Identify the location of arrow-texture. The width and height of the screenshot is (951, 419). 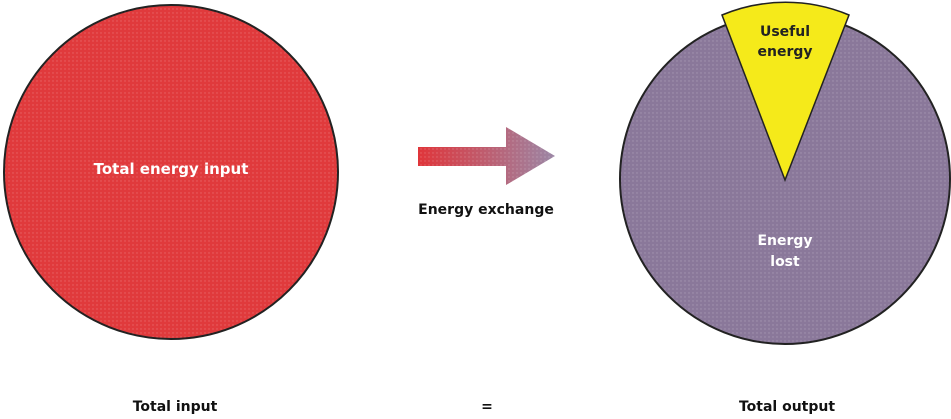
(486, 156).